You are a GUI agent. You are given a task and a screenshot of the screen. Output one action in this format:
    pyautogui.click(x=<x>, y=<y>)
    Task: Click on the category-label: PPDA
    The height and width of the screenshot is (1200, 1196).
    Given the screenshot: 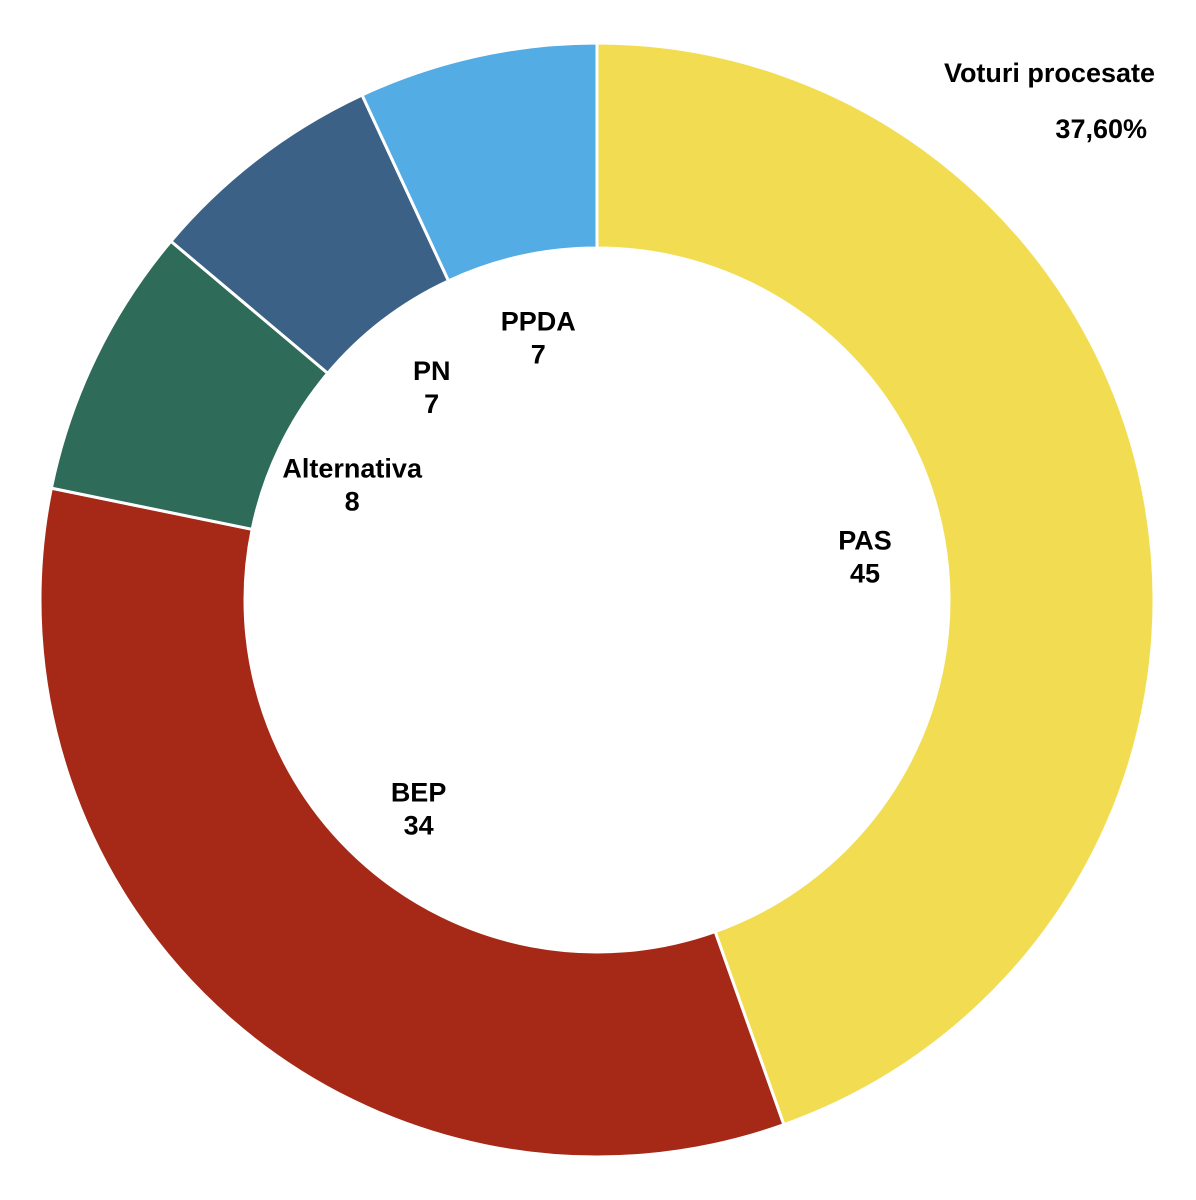 What is the action you would take?
    pyautogui.click(x=538, y=321)
    